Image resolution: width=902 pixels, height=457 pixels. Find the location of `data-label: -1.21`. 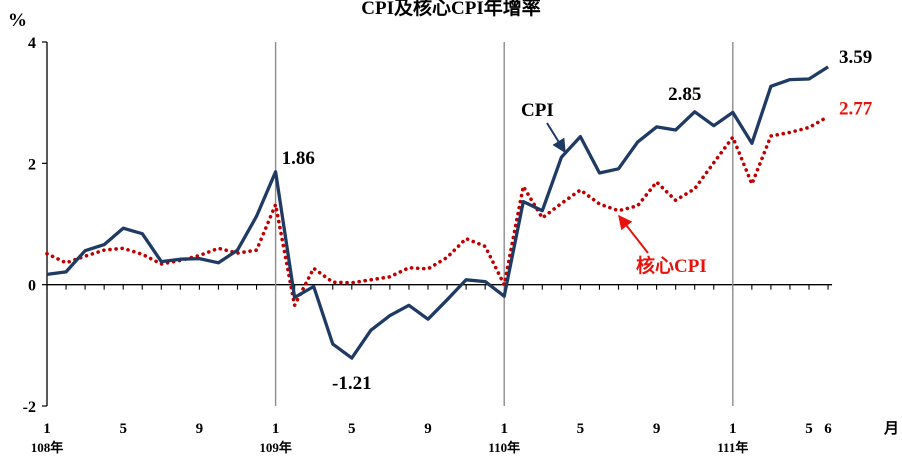

data-label: -1.21 is located at coordinates (352, 383).